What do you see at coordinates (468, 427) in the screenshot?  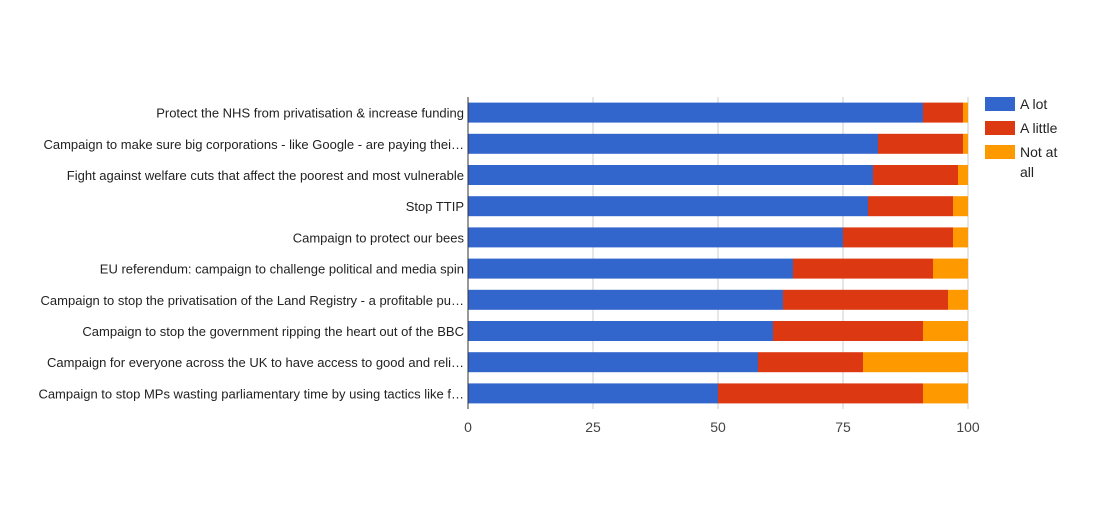 I see `x-tick-label: 0` at bounding box center [468, 427].